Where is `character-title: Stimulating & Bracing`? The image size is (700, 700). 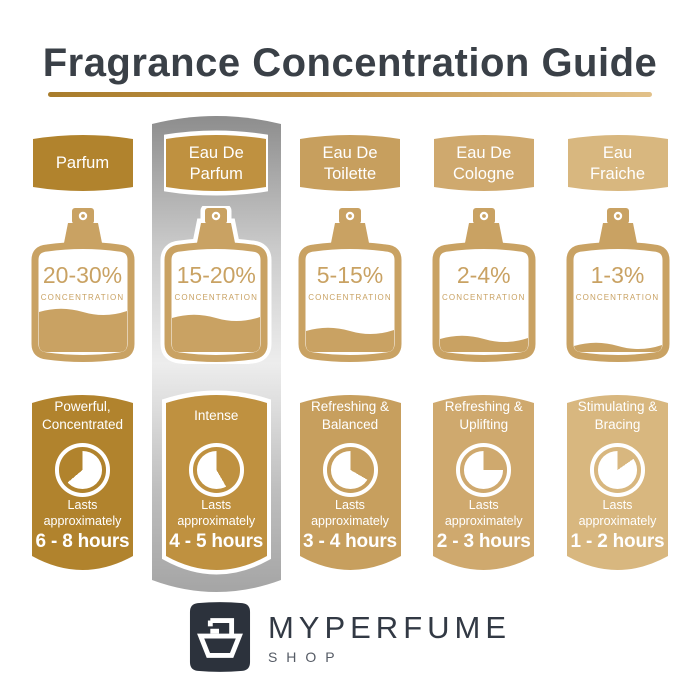
character-title: Stimulating & Bracing is located at coordinates (618, 416).